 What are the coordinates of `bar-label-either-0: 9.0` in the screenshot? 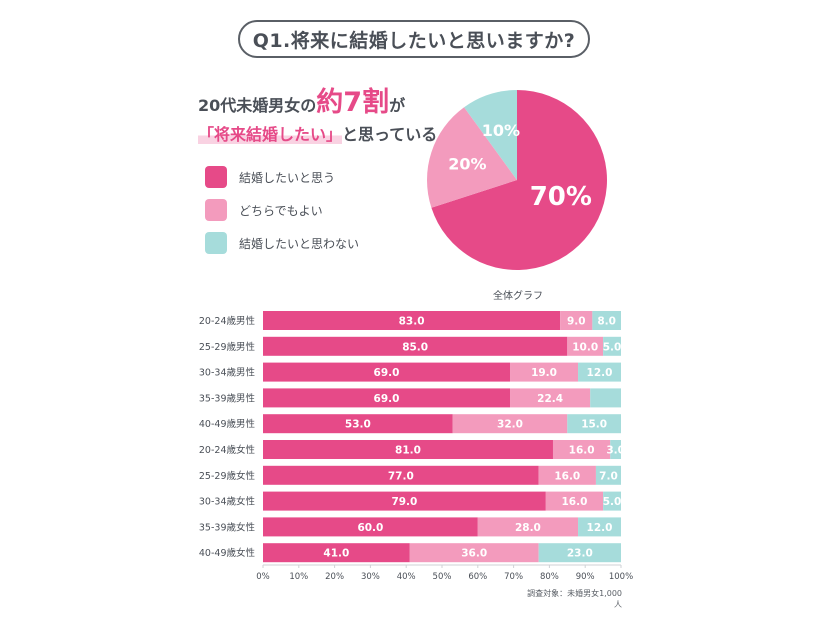 It's located at (576, 322).